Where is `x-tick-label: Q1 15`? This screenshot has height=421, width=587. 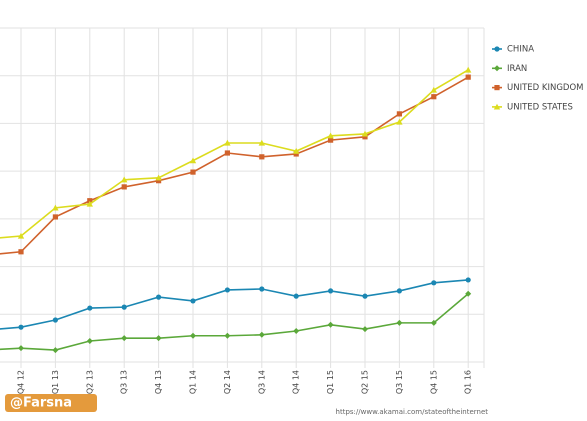 x-tick-label: Q1 15 is located at coordinates (330, 382).